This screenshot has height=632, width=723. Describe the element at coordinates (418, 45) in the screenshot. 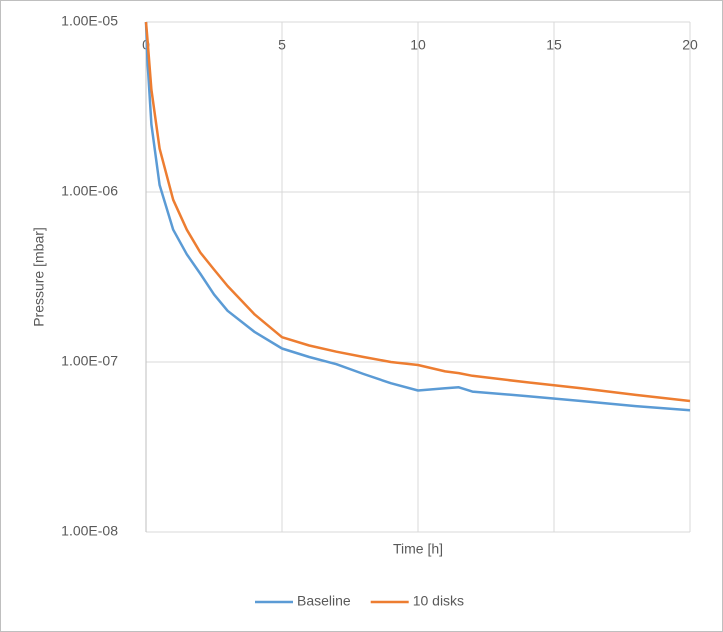

I see `x-tick-label: 10` at that location.